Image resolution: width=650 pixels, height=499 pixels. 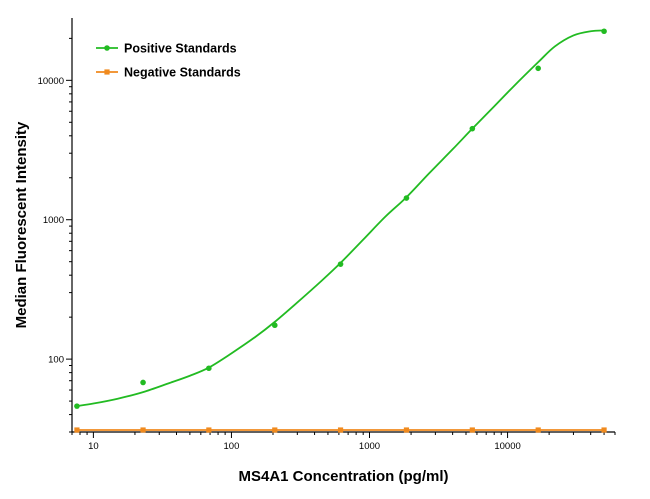 What do you see at coordinates (53, 220) in the screenshot?
I see `y-tick-label: 1000` at bounding box center [53, 220].